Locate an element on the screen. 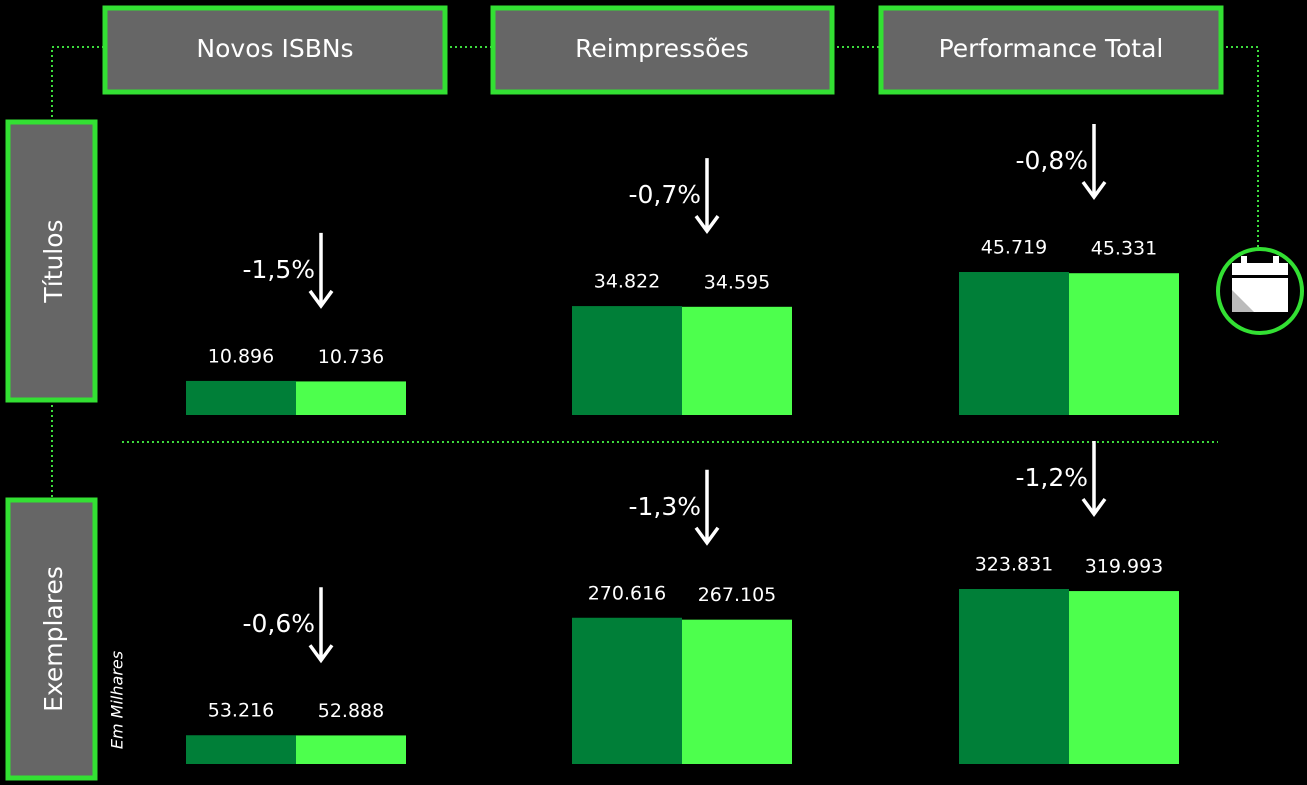 The image size is (1307, 785). column-title: Performance Total is located at coordinates (1051, 48).